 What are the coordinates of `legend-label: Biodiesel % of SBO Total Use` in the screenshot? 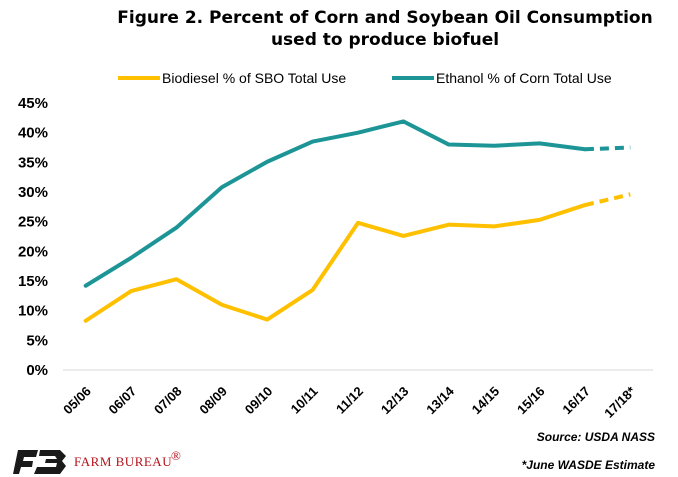 It's located at (254, 78).